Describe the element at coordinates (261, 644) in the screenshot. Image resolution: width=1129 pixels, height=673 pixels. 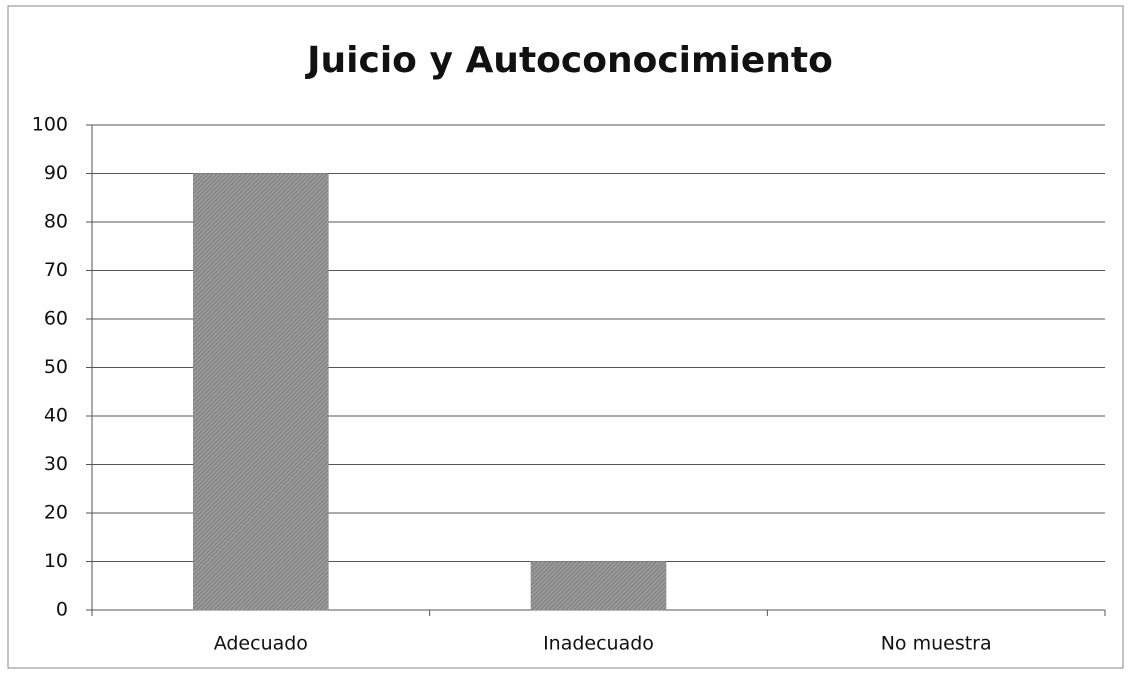
I see `x-tick-label: Adecuado` at that location.